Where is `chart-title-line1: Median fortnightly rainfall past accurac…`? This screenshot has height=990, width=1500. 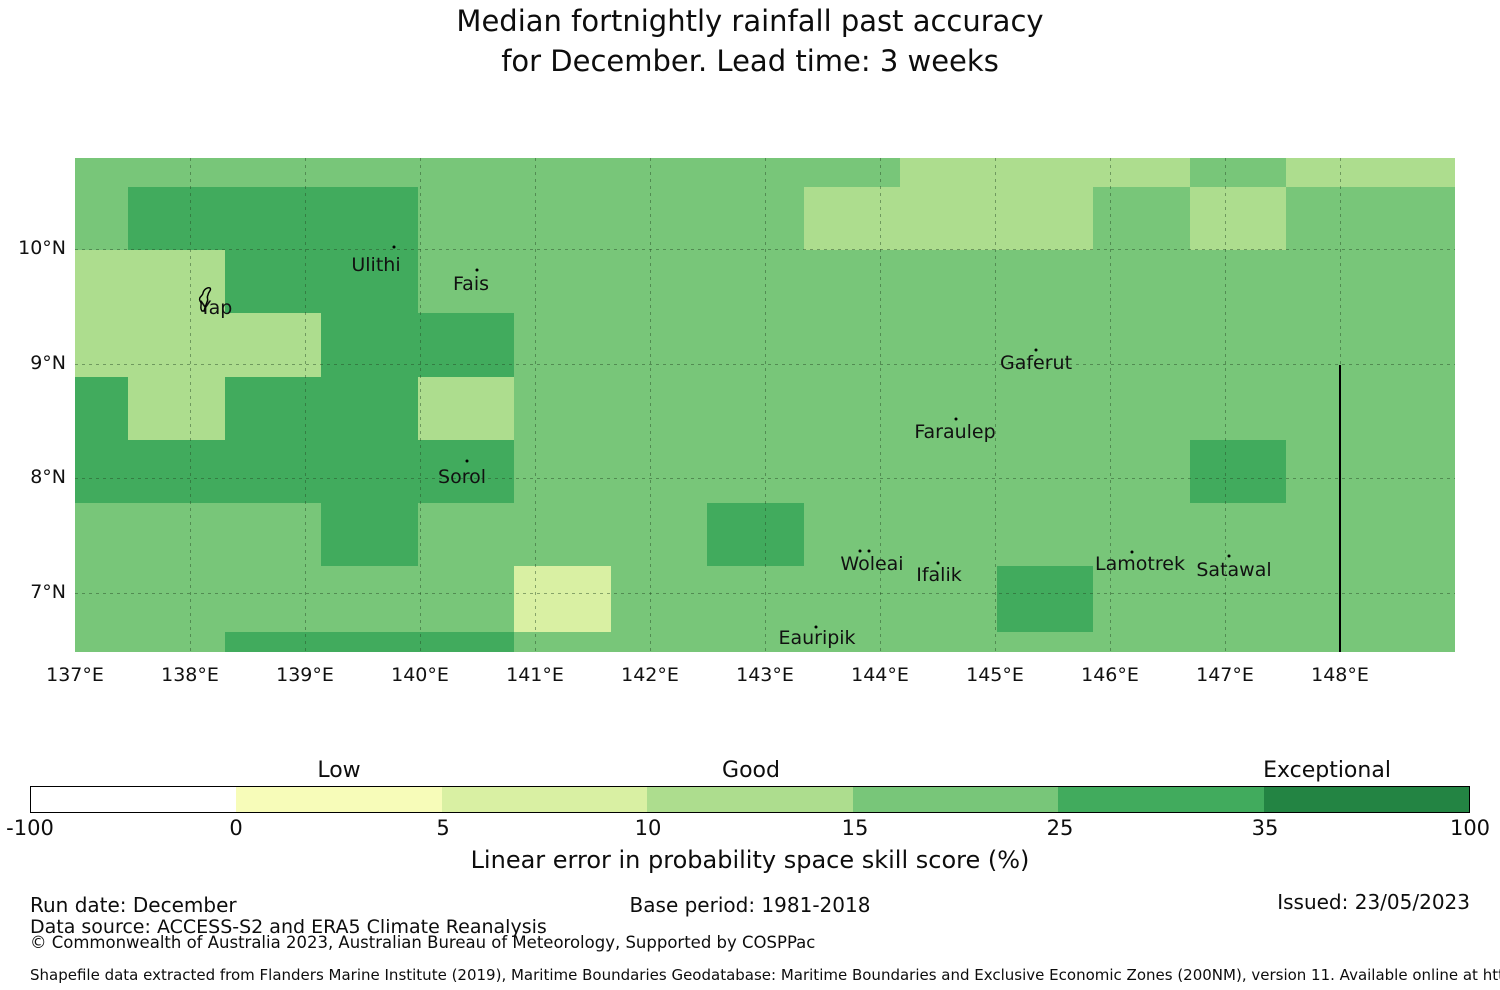 chart-title-line1: Median fortnightly rainfall past accurac… is located at coordinates (750, 21).